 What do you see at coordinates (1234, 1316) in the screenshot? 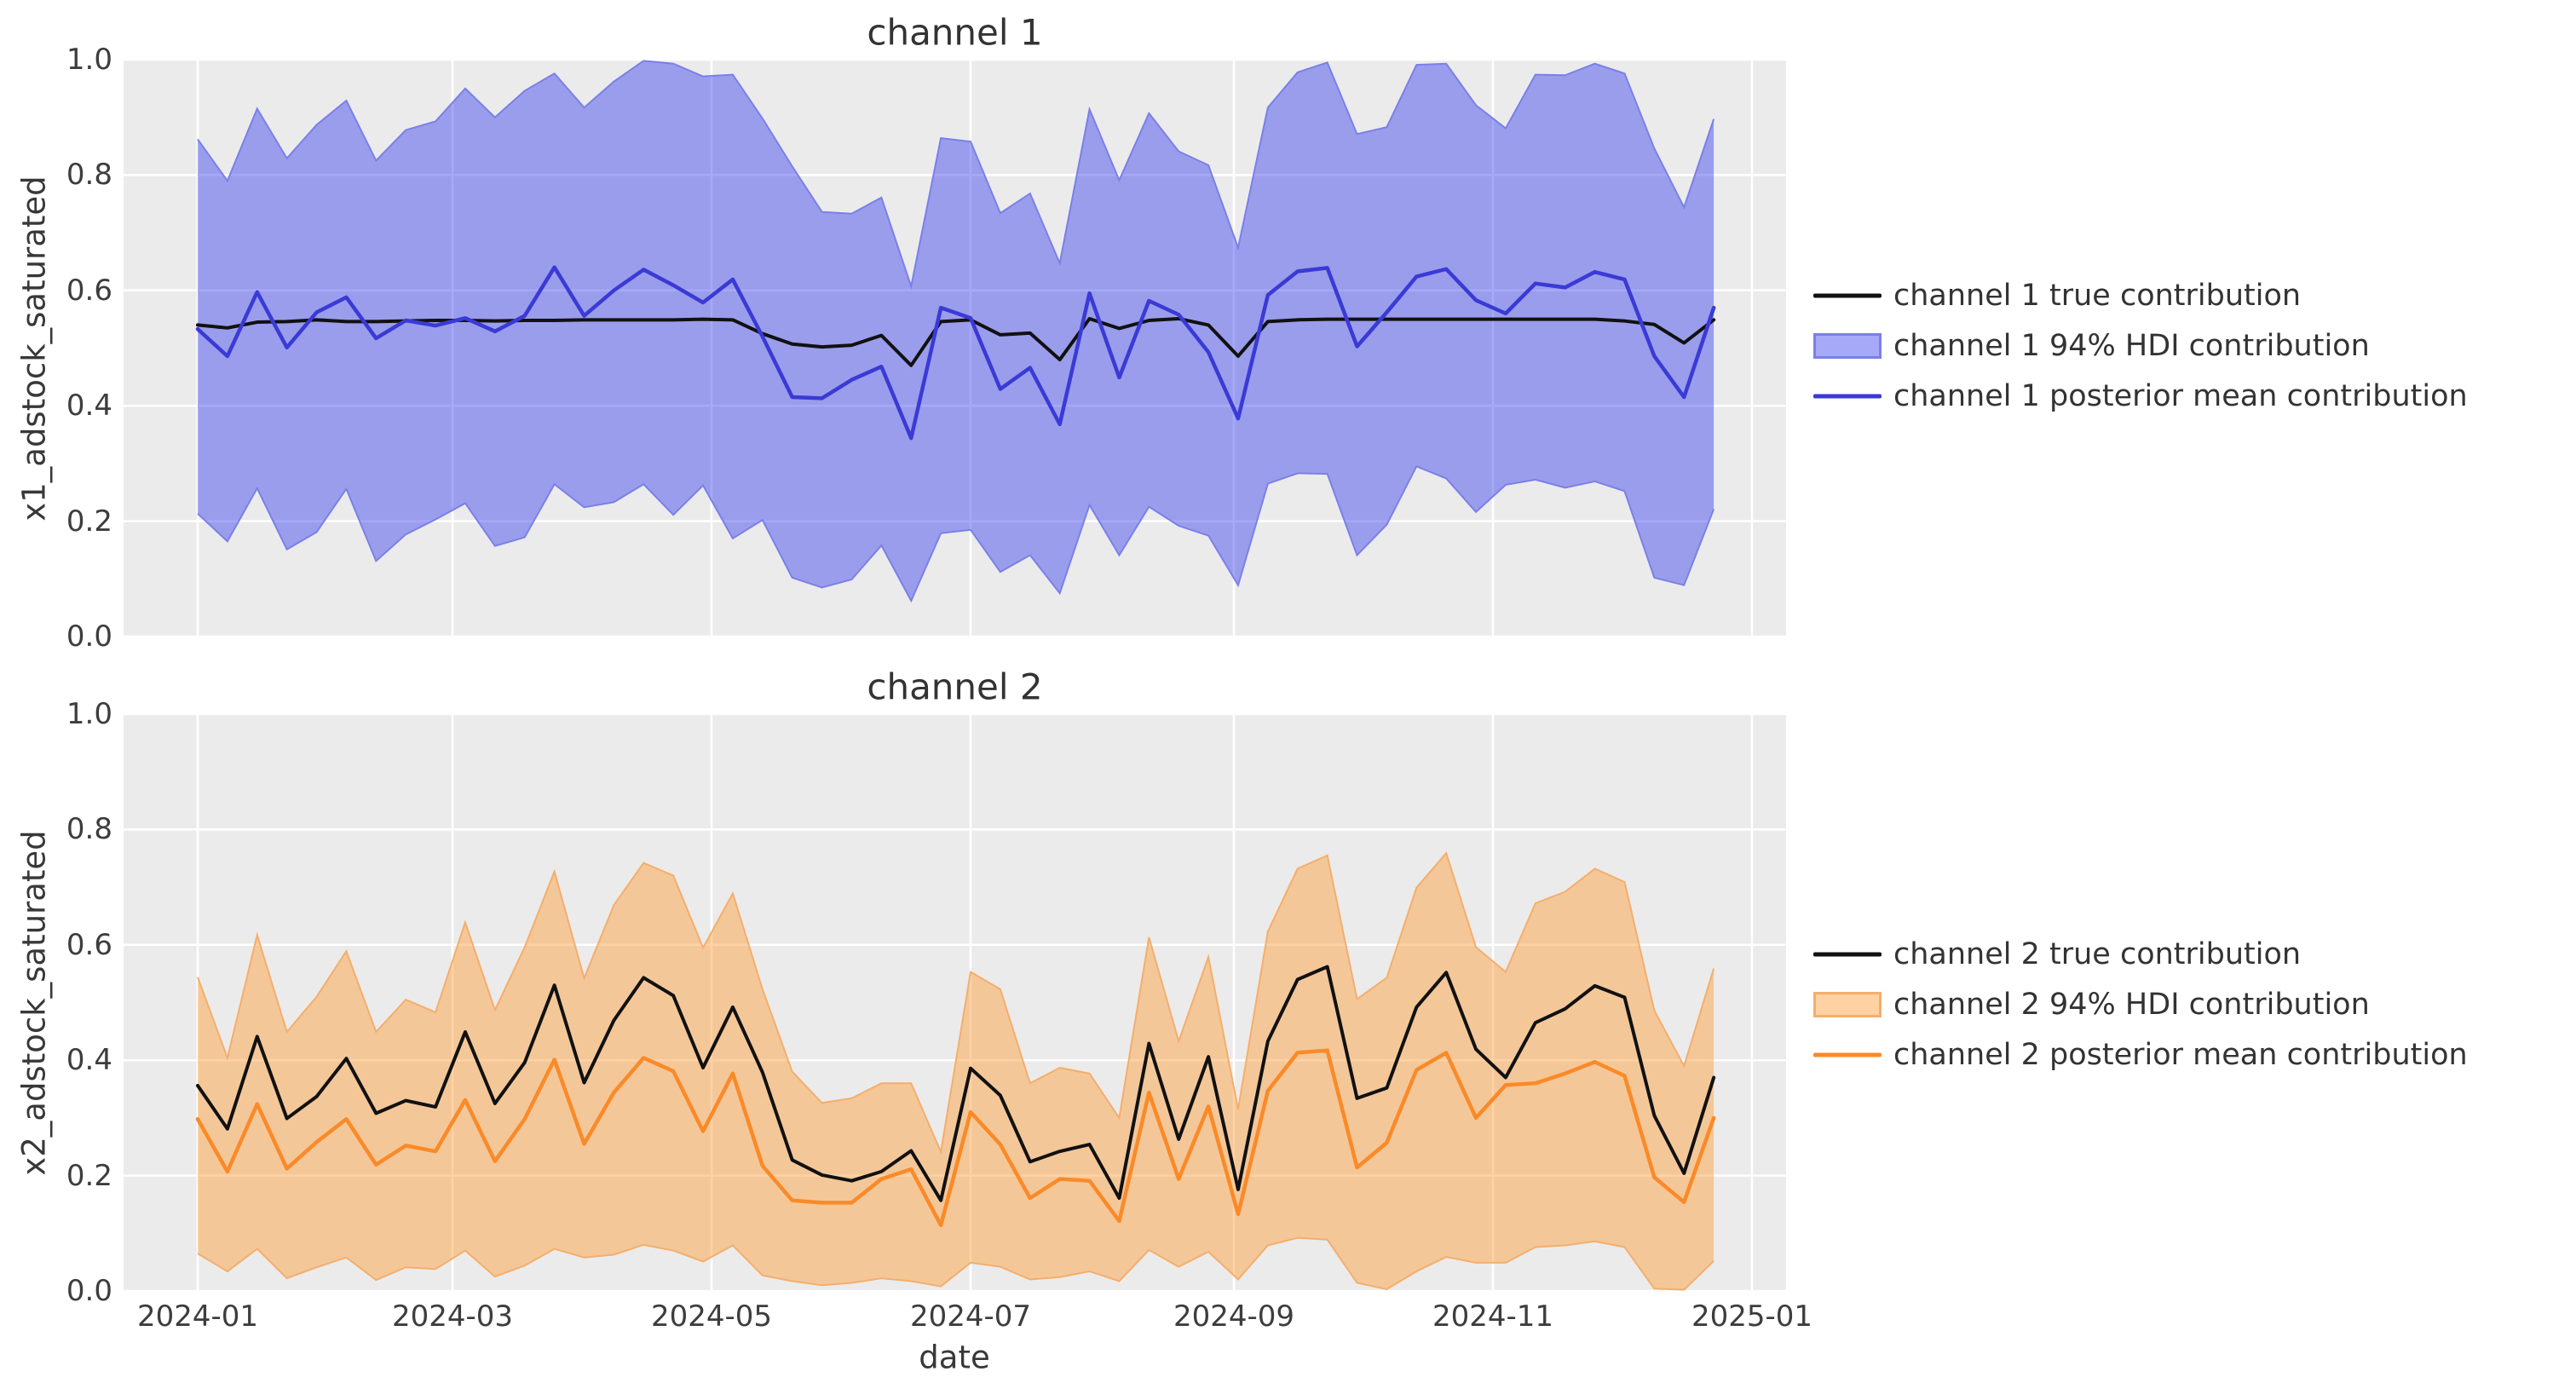
I see `x-tick-label: 2024-09` at bounding box center [1234, 1316].